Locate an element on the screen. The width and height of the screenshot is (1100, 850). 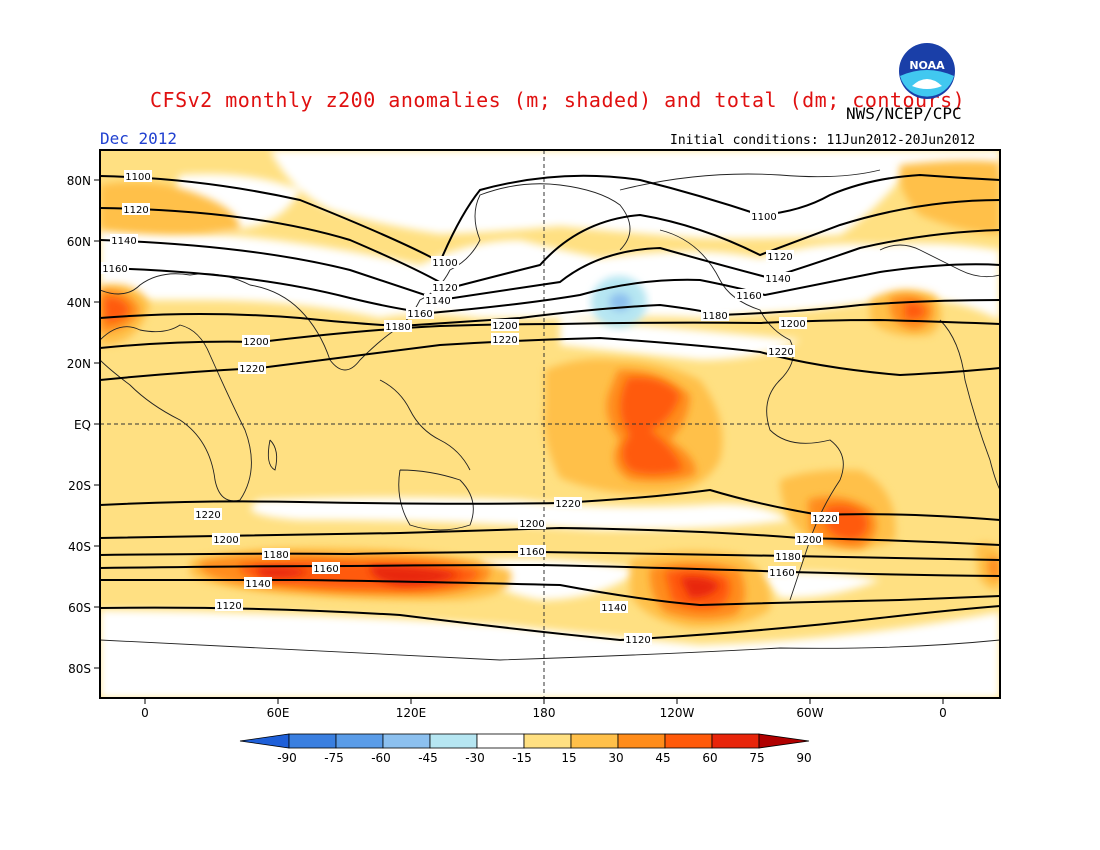
contour-1100-line is located at coordinates (550, 218).